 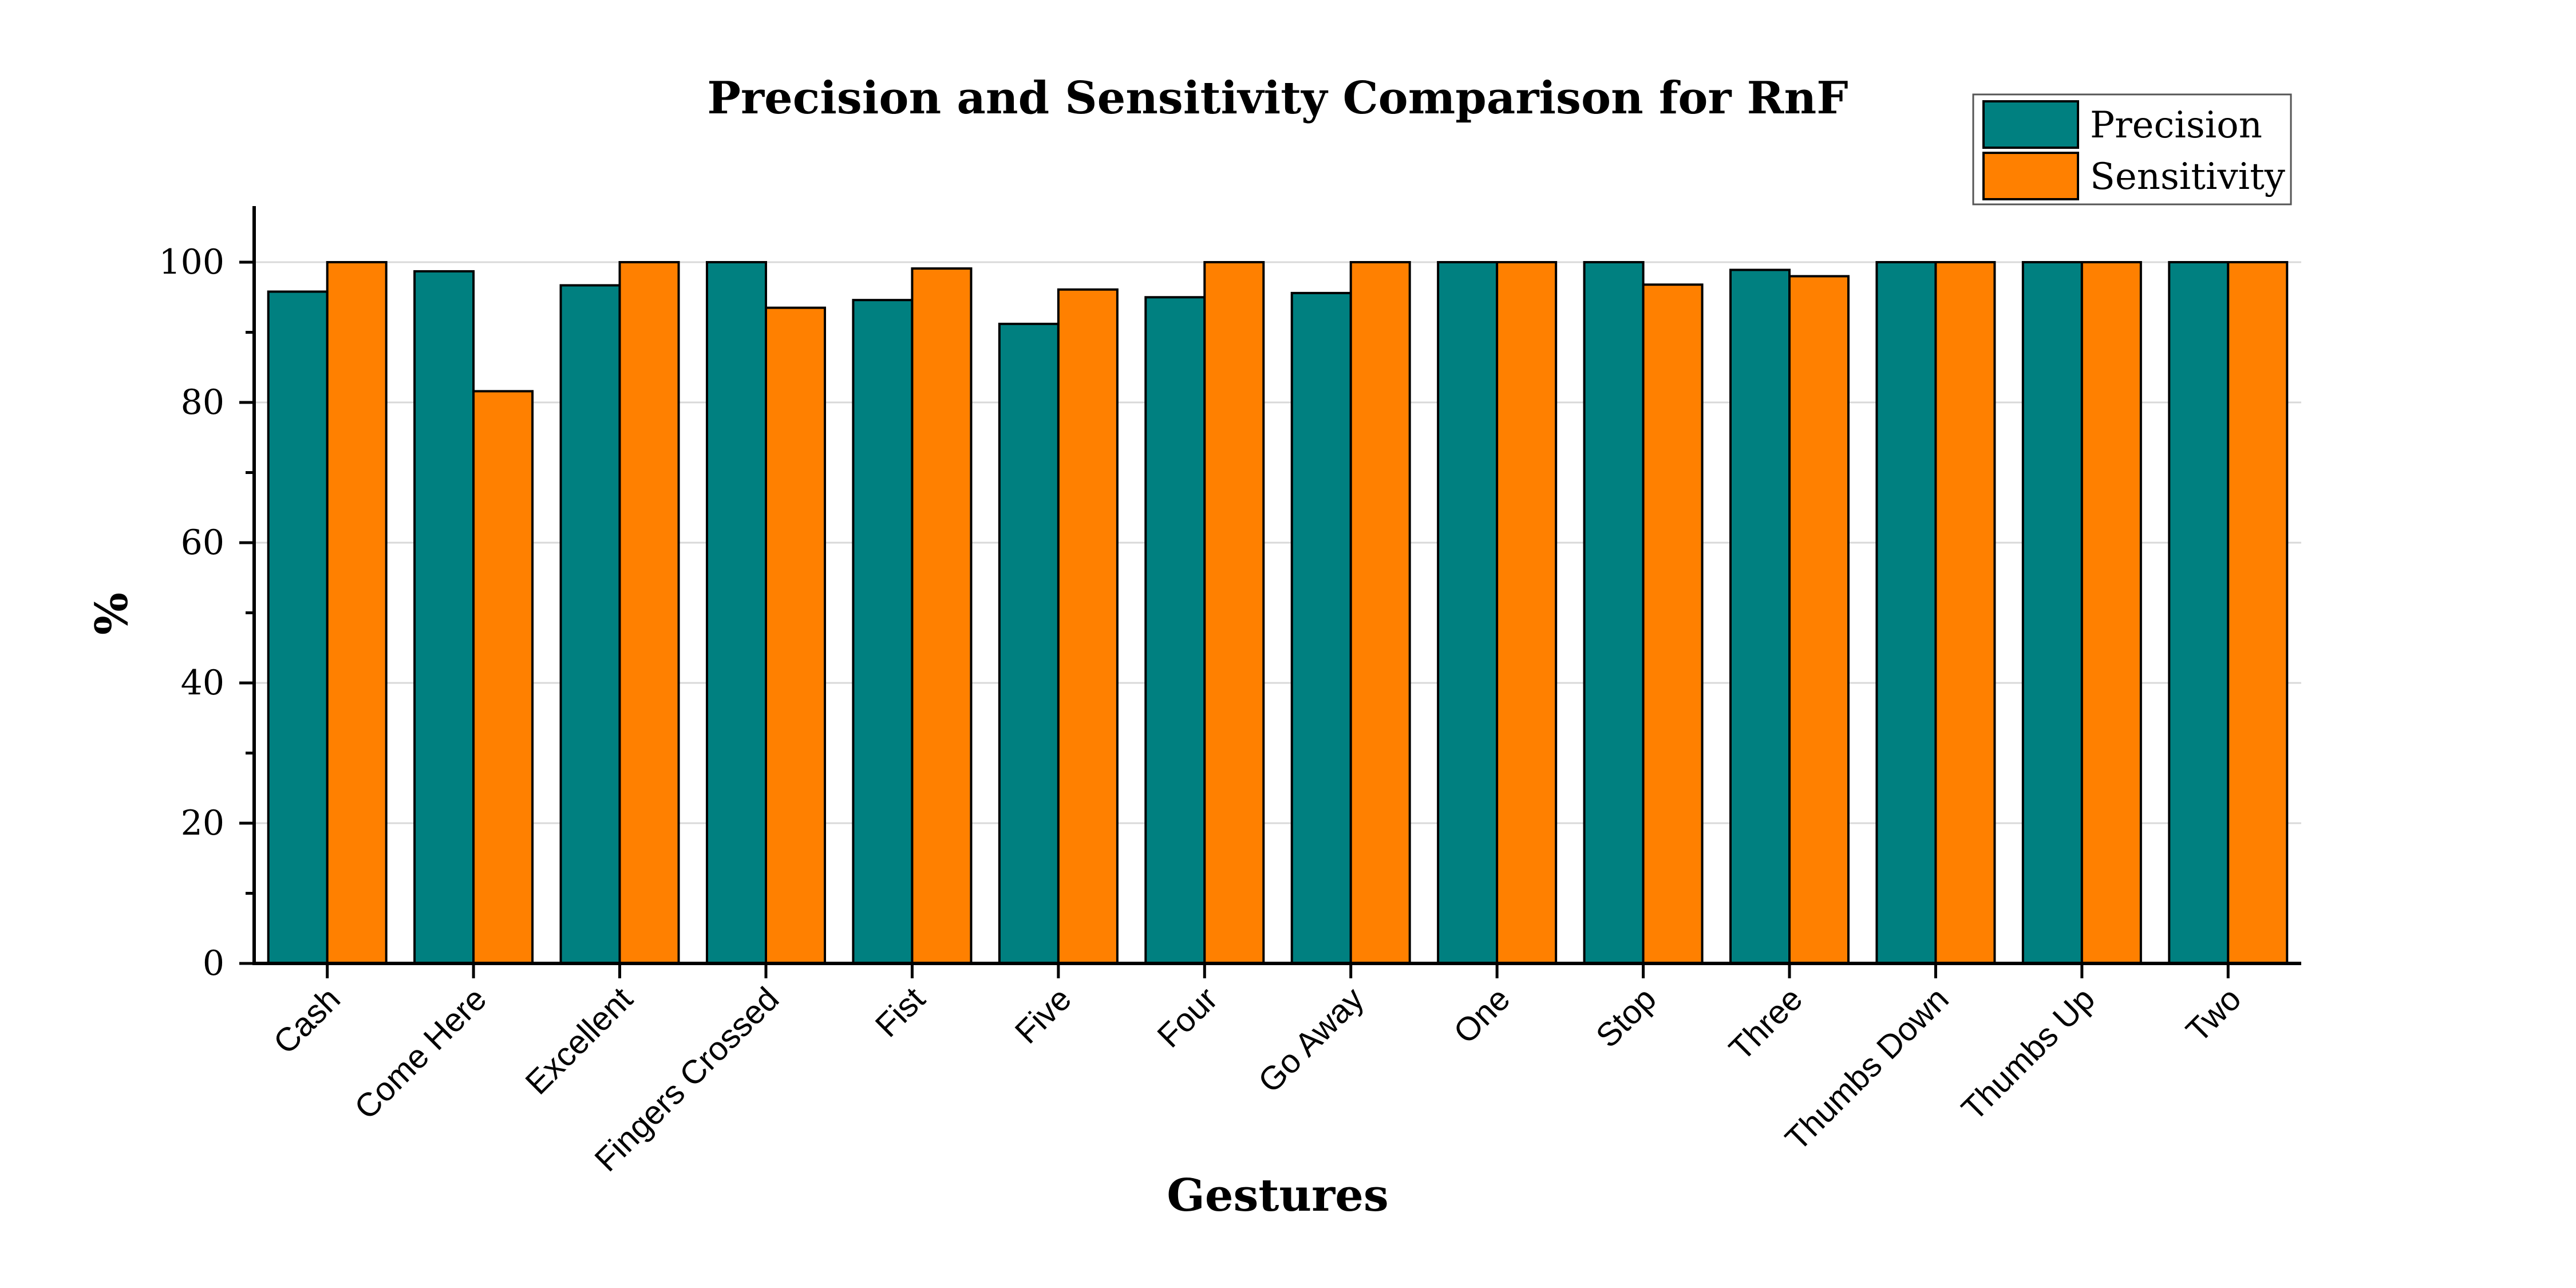 What do you see at coordinates (191, 262) in the screenshot?
I see `y-tick-label: 100` at bounding box center [191, 262].